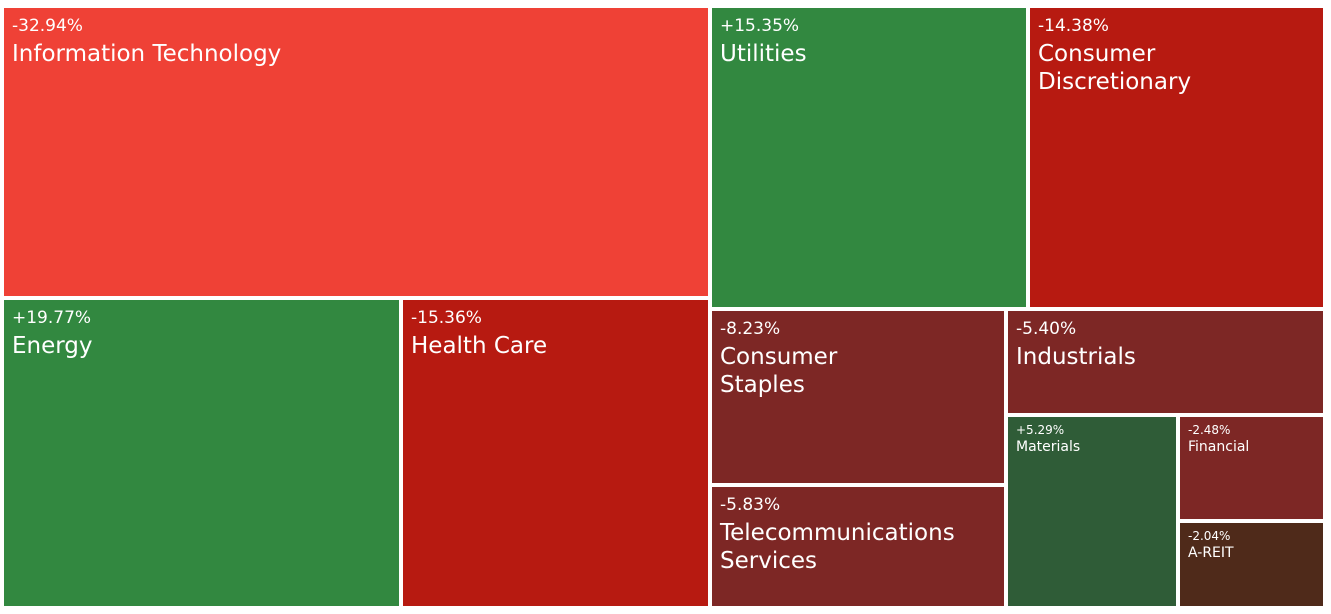  What do you see at coordinates (1209, 430) in the screenshot?
I see `tile-change-label: -2.48%` at bounding box center [1209, 430].